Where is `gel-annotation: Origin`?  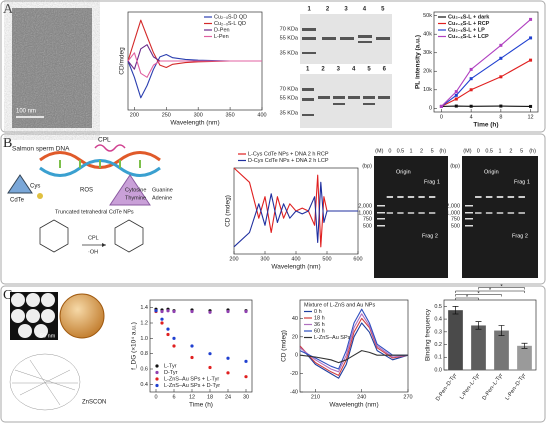
gel-annotation: Origin is located at coordinates (403, 172).